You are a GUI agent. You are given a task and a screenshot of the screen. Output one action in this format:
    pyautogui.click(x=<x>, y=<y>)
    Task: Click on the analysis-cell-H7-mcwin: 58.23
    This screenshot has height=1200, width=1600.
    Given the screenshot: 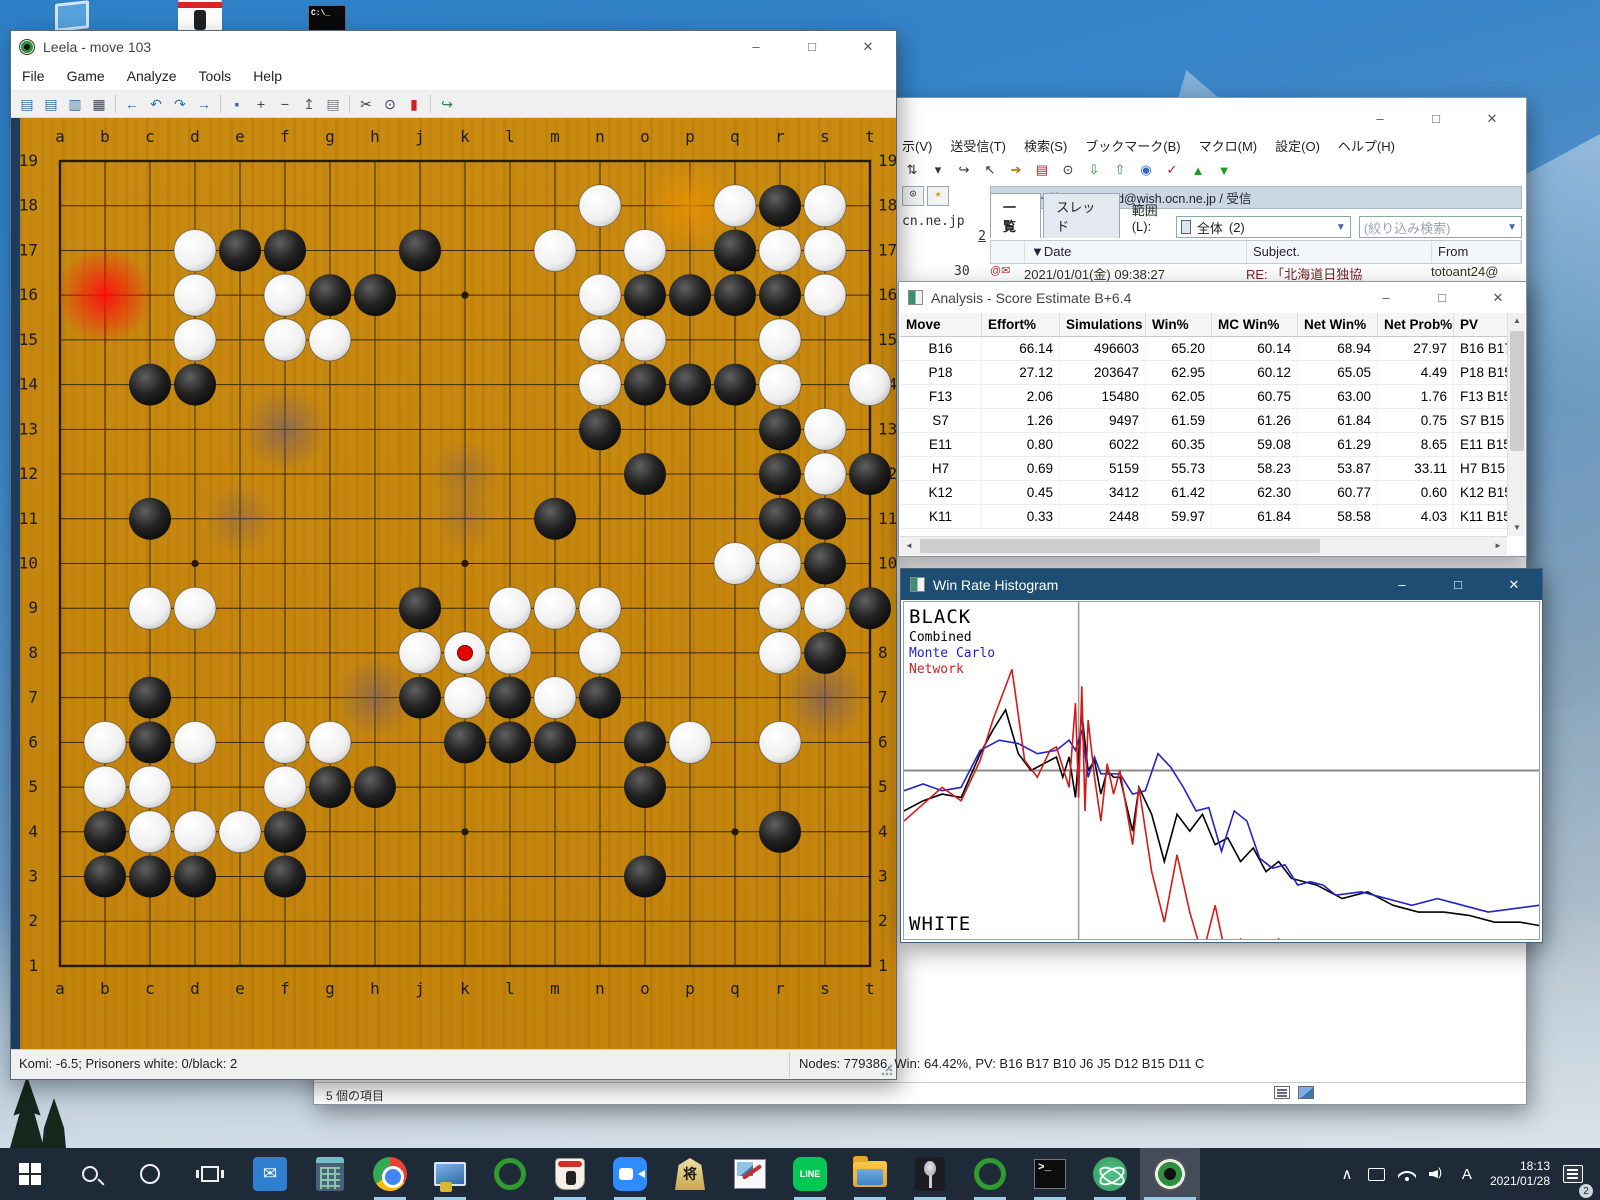 What is the action you would take?
    pyautogui.click(x=1255, y=469)
    